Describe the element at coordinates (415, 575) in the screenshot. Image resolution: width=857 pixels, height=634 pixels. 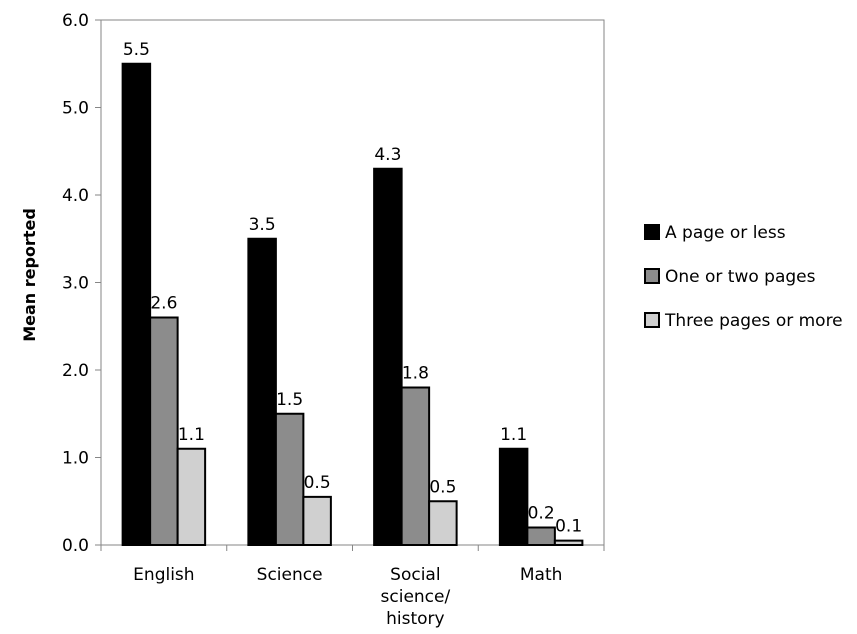
I see `x-category-label: Social` at that location.